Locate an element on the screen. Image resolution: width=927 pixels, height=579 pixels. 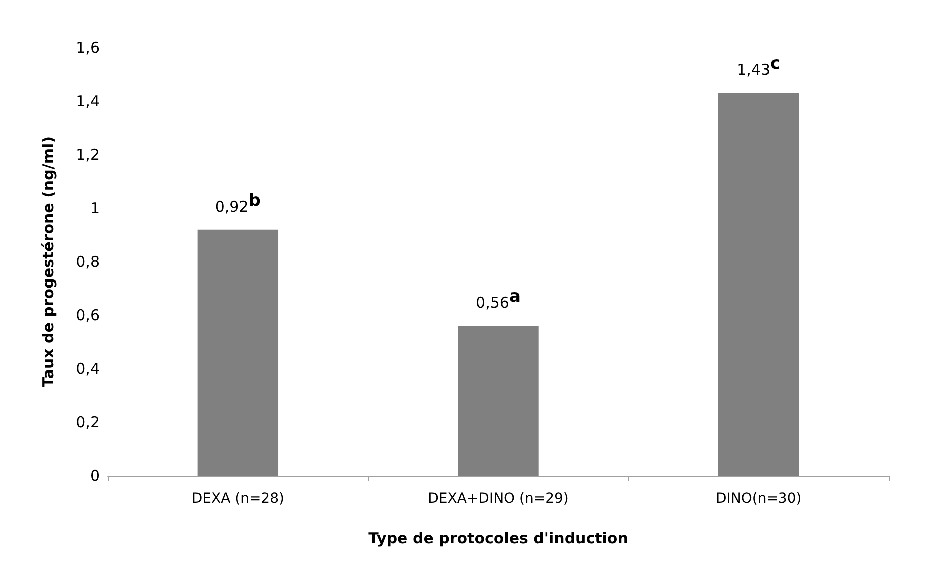
y-tick-label: 1,4 is located at coordinates (88, 101).